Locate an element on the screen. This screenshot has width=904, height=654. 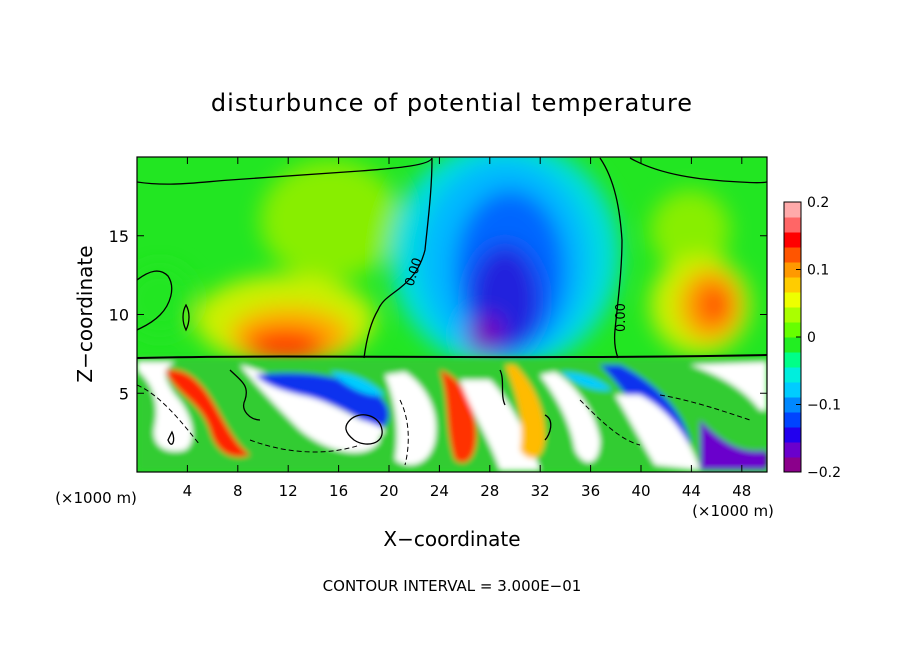
x-tick-label: 16 is located at coordinates (338, 491).